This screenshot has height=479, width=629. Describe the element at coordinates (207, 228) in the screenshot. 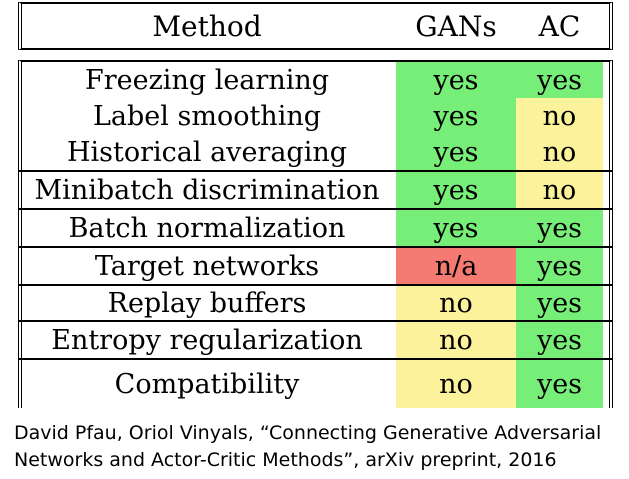

I see `method-cell: Batch normalization` at that location.